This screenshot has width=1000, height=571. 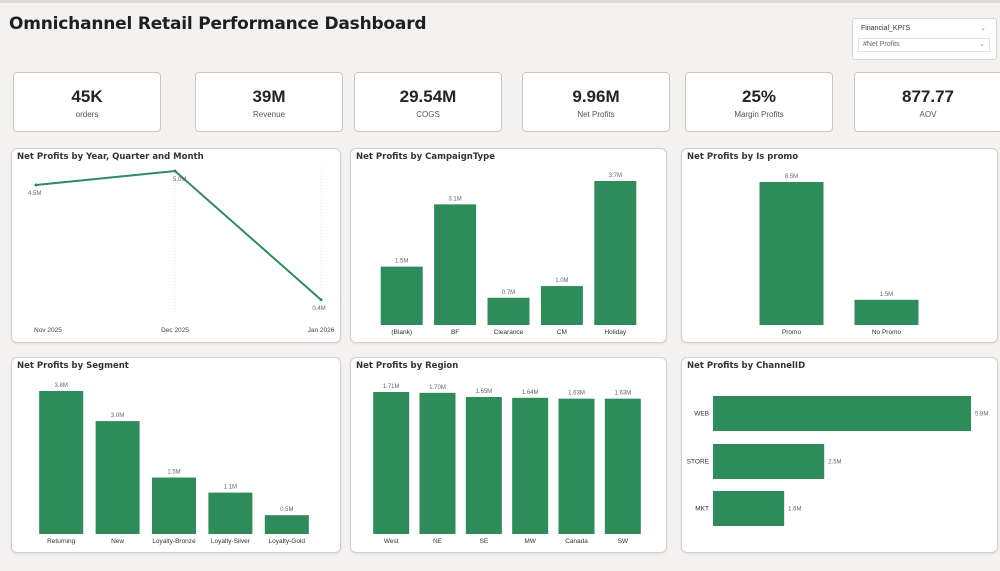 I want to click on data-label: 0.7M, so click(x=508, y=293).